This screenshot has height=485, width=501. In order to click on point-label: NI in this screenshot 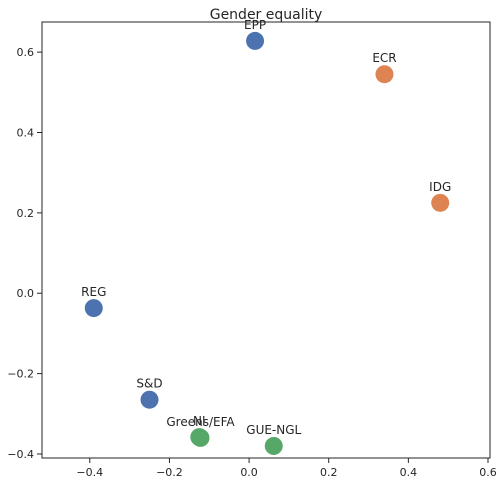, I will do `click(199, 421)`.